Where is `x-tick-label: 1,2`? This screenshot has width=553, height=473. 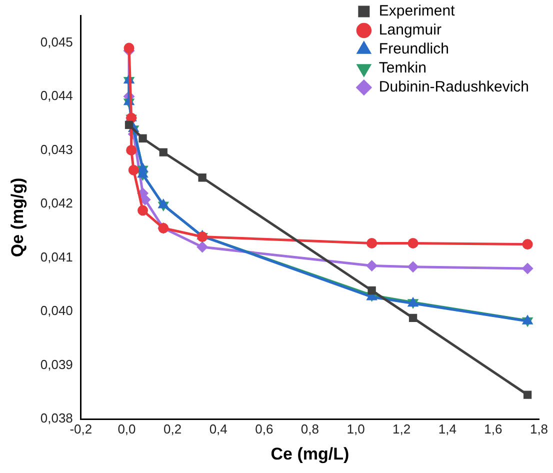
x-tick-label: 1,2 is located at coordinates (401, 428).